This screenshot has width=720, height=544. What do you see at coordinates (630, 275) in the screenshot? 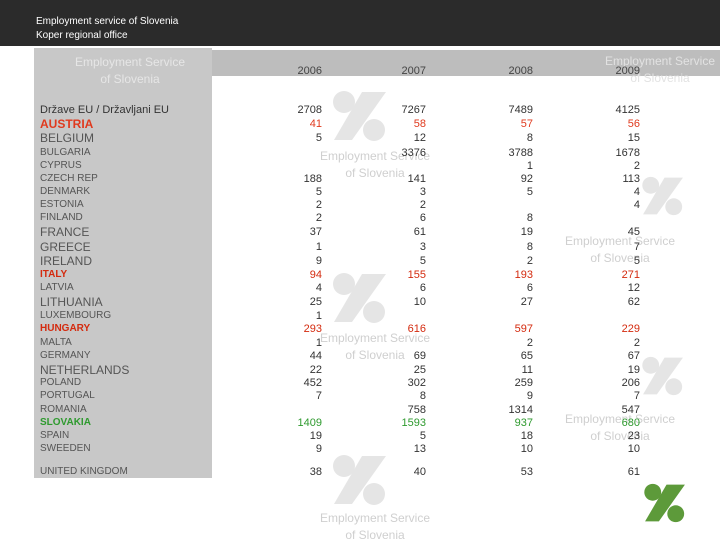
I see `value-cell: 271` at bounding box center [630, 275].